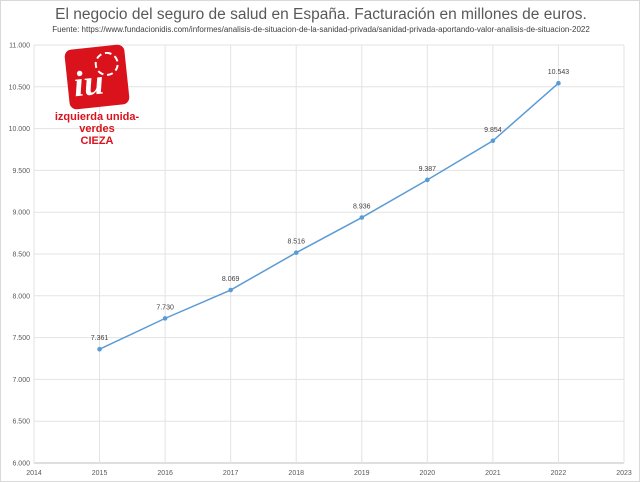  I want to click on x-tick-label: 2018, so click(296, 473).